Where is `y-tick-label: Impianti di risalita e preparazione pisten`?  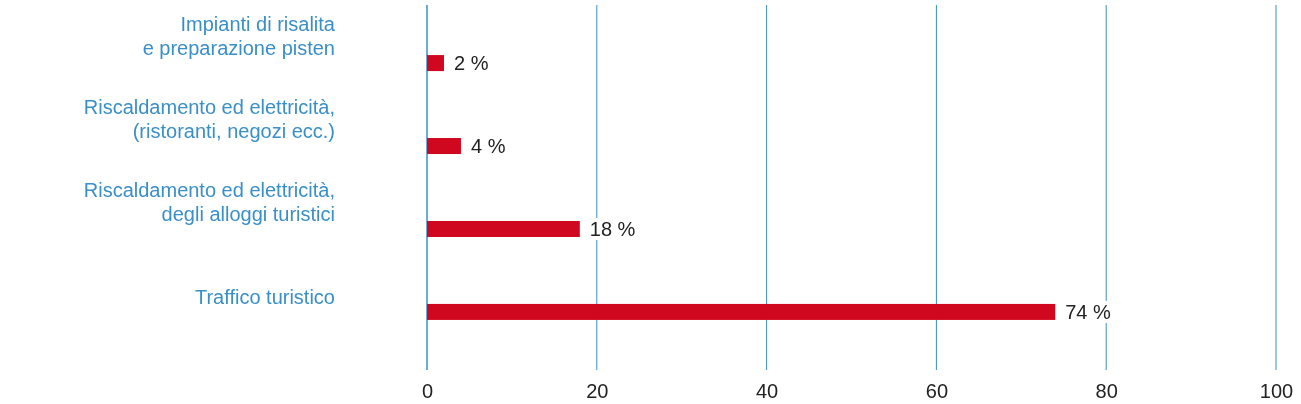 y-tick-label: Impianti di risalita e preparazione pisten is located at coordinates (239, 36).